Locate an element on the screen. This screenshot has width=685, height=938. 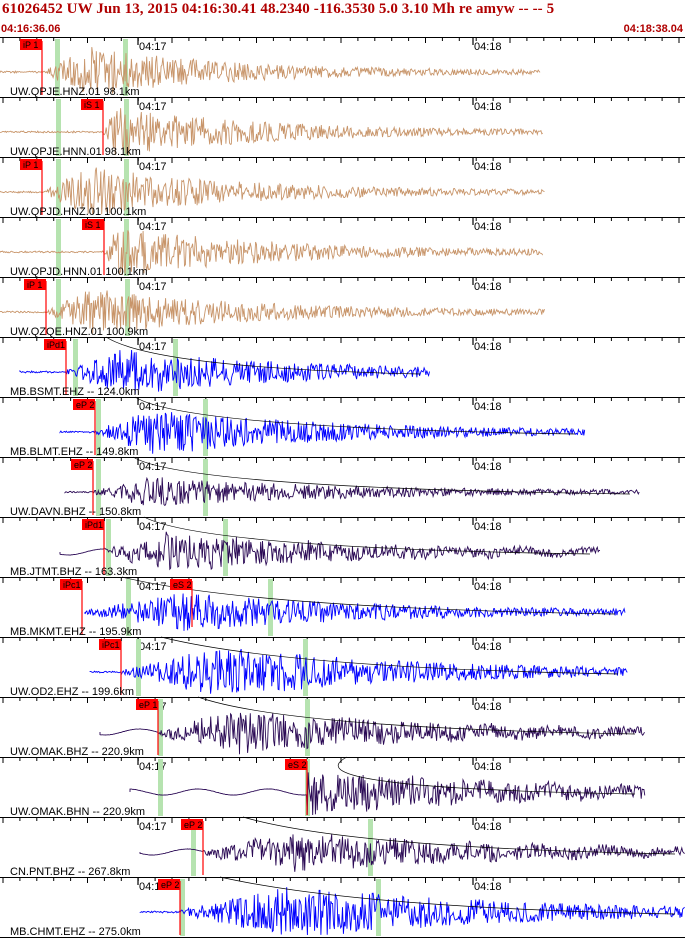
trace-pnt-bhz: 04:17 04:18 eP 2 CN.PNT.BHZ -- 267.8km is located at coordinates (342, 847).